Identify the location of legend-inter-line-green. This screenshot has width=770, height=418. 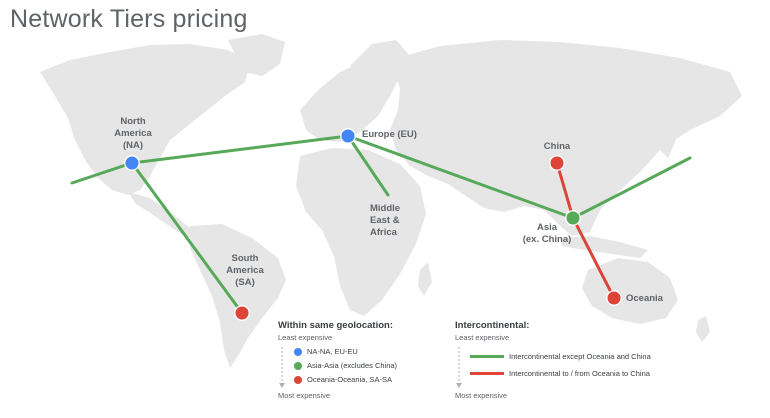
(487, 356).